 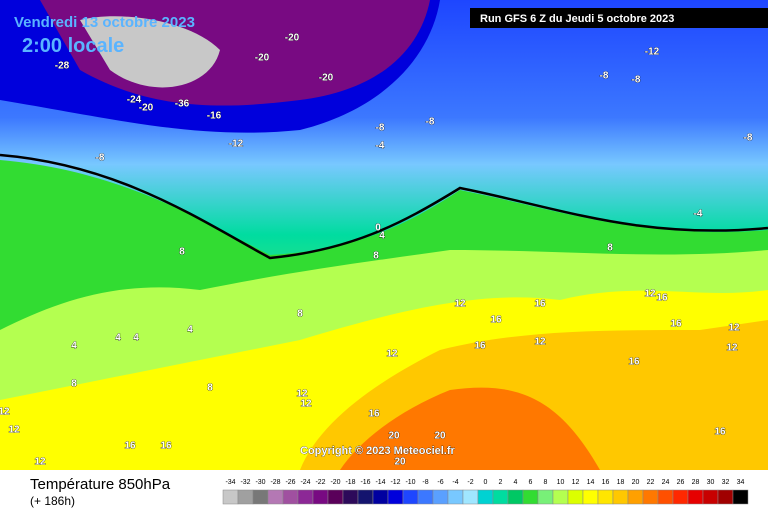 What do you see at coordinates (561, 482) in the screenshot?
I see `scale-label: 10` at bounding box center [561, 482].